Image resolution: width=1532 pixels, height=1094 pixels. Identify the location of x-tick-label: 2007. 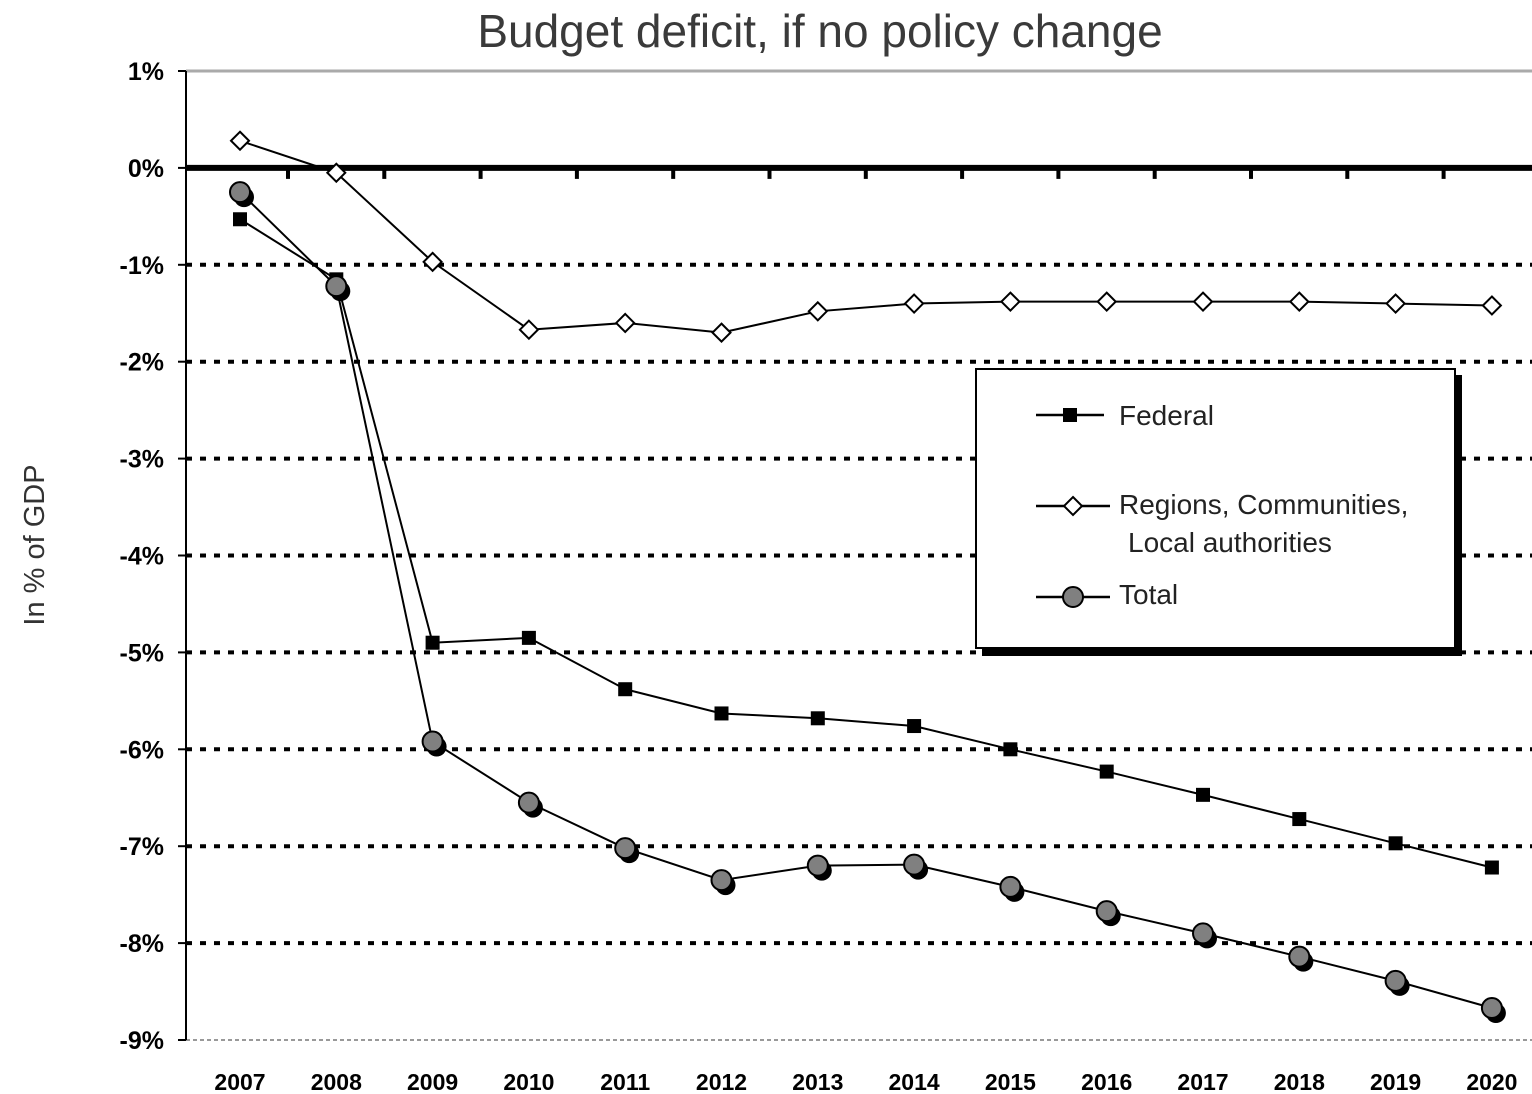
(239, 1081).